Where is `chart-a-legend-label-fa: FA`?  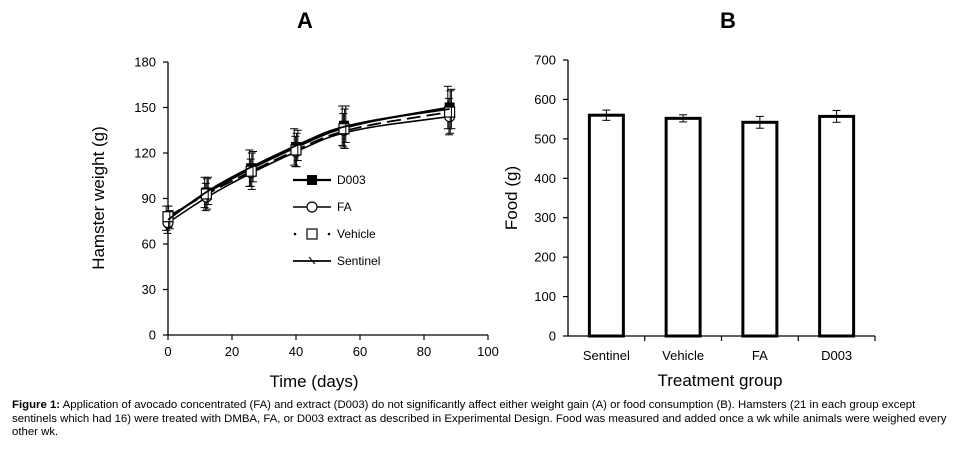
chart-a-legend-label-fa: FA is located at coordinates (344, 207).